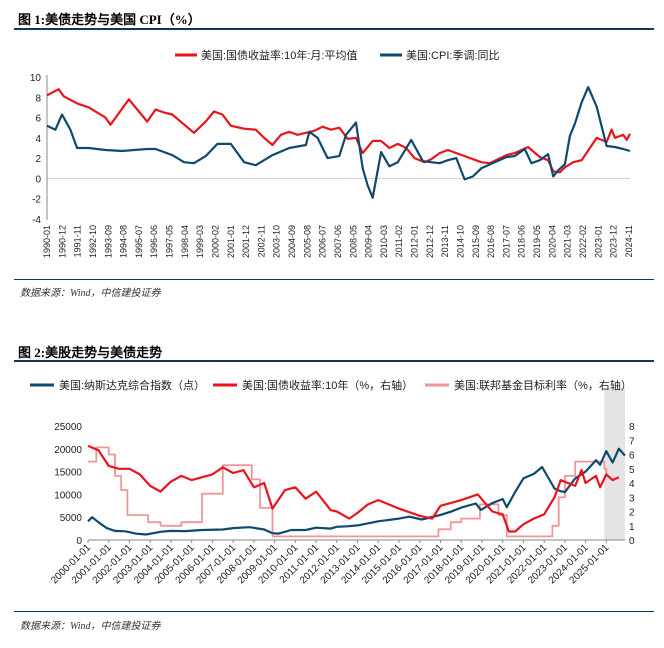 Image resolution: width=664 pixels, height=648 pixels. What do you see at coordinates (38, 98) in the screenshot?
I see `c1-ytick-1: 8` at bounding box center [38, 98].